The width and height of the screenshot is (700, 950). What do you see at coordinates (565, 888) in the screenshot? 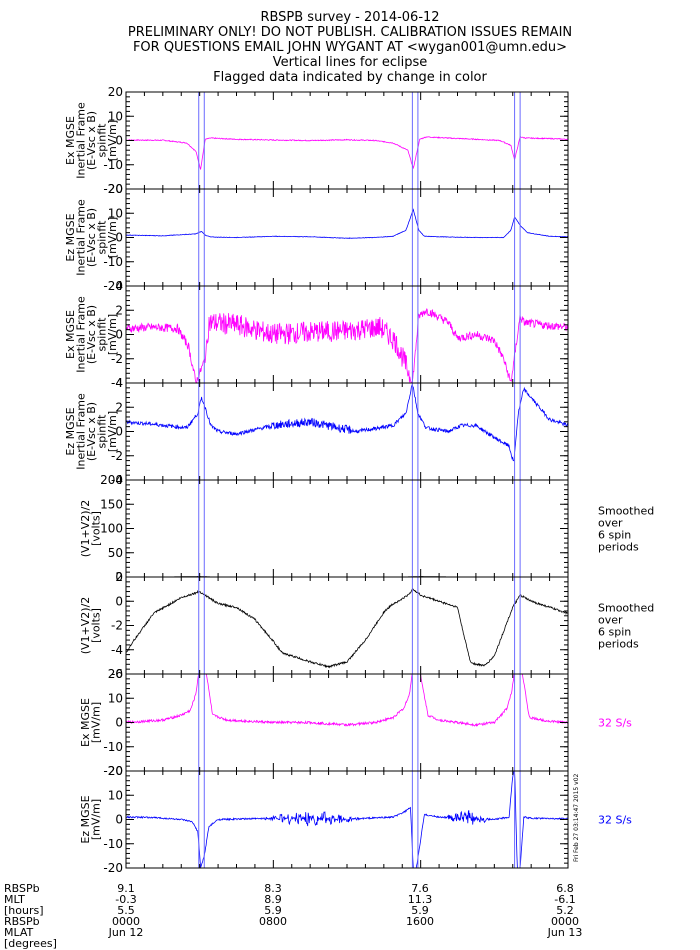
I see `tick-mlt: 6.8` at bounding box center [565, 888].